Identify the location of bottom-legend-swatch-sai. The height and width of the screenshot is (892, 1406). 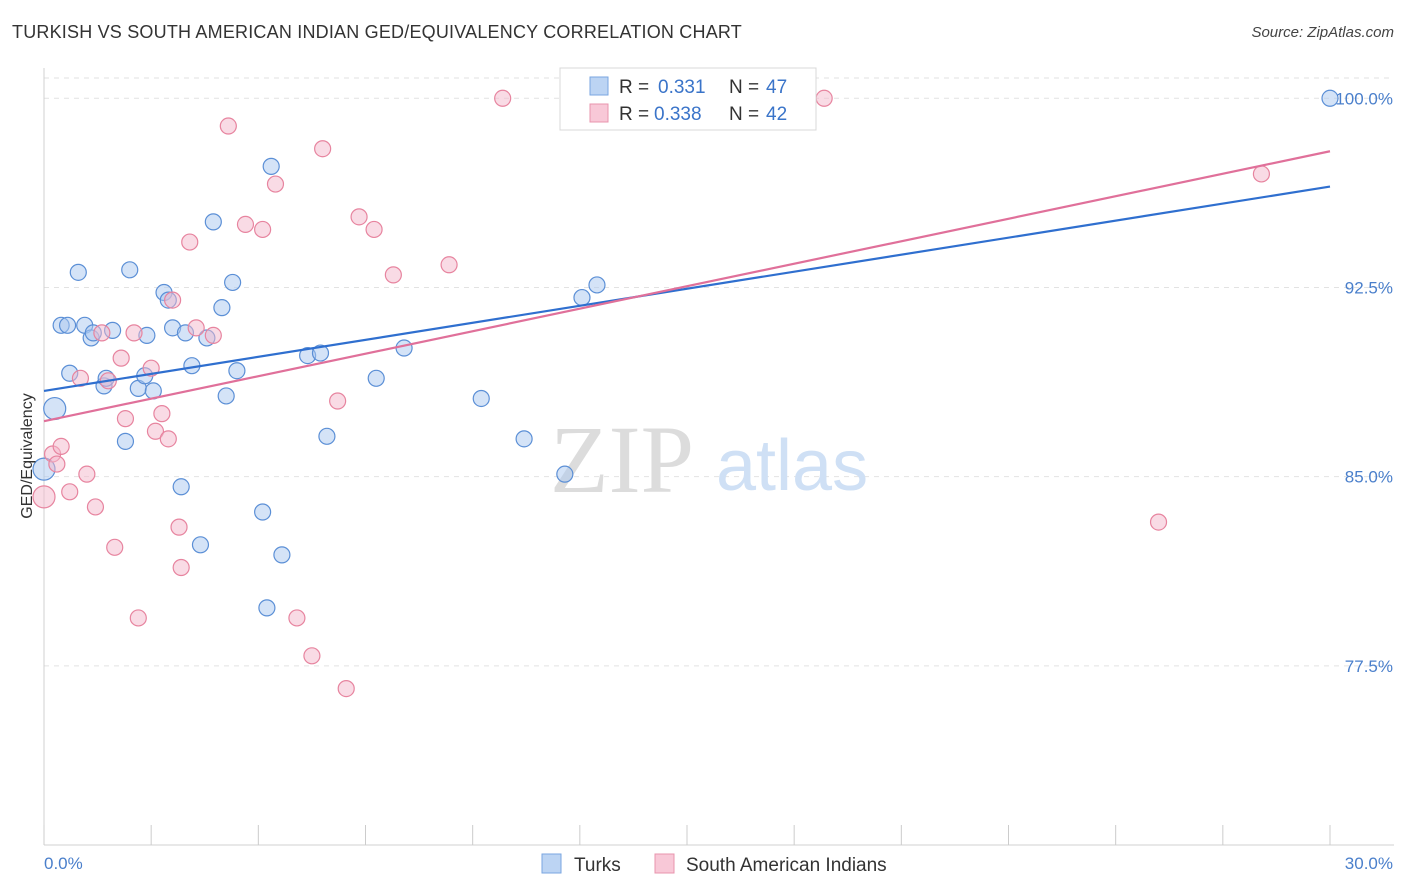
(664, 863).